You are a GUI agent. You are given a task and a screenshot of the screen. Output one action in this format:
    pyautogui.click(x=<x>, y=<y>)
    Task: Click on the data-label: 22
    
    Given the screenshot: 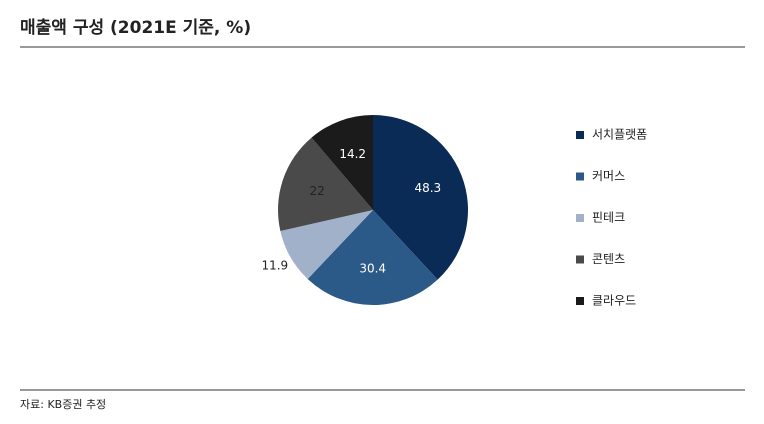 What is the action you would take?
    pyautogui.click(x=316, y=191)
    